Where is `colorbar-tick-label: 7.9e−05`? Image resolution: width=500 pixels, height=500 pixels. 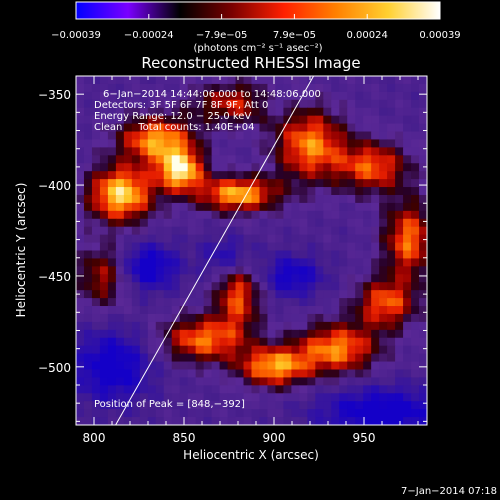
colorbar-tick-label: 7.9e−05 is located at coordinates (294, 35).